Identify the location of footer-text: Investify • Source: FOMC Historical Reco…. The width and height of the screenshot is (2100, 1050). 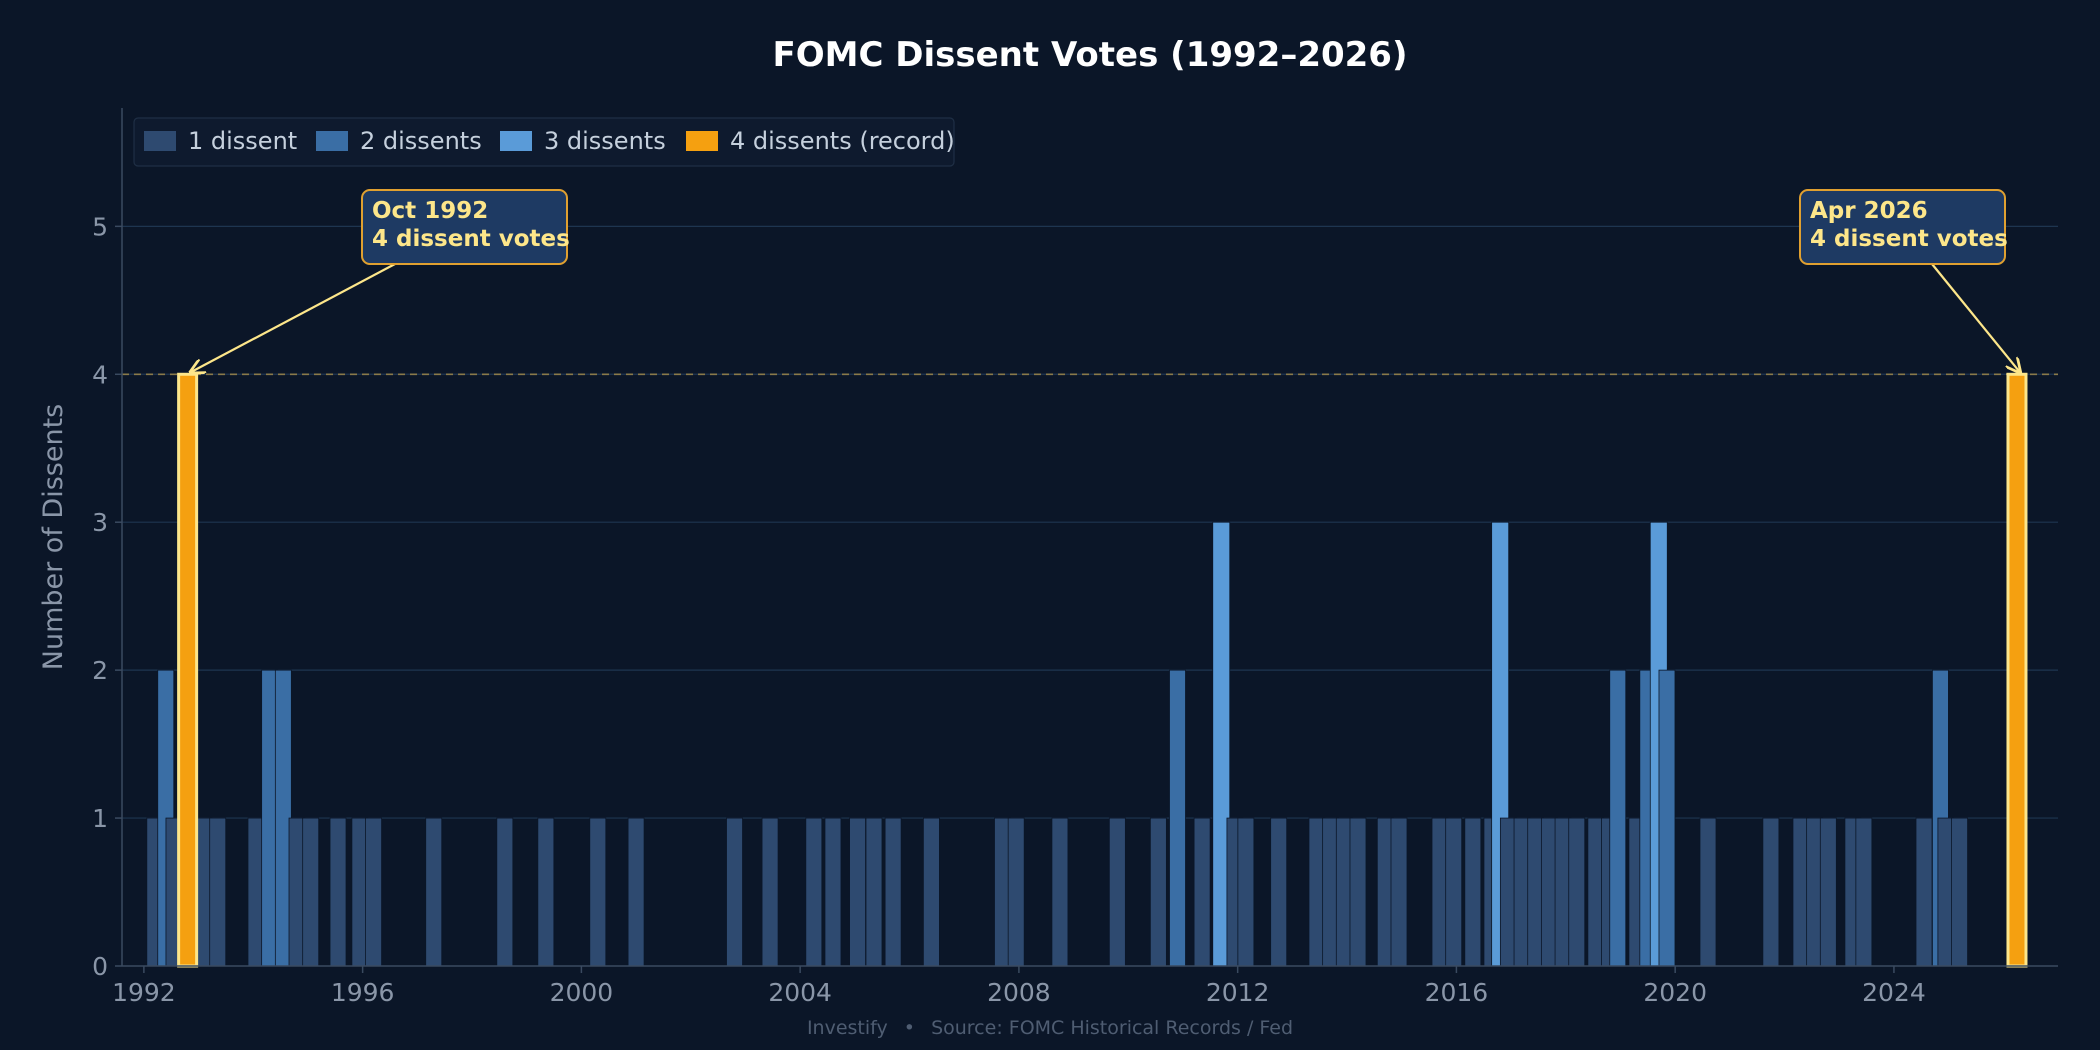
(1050, 1028).